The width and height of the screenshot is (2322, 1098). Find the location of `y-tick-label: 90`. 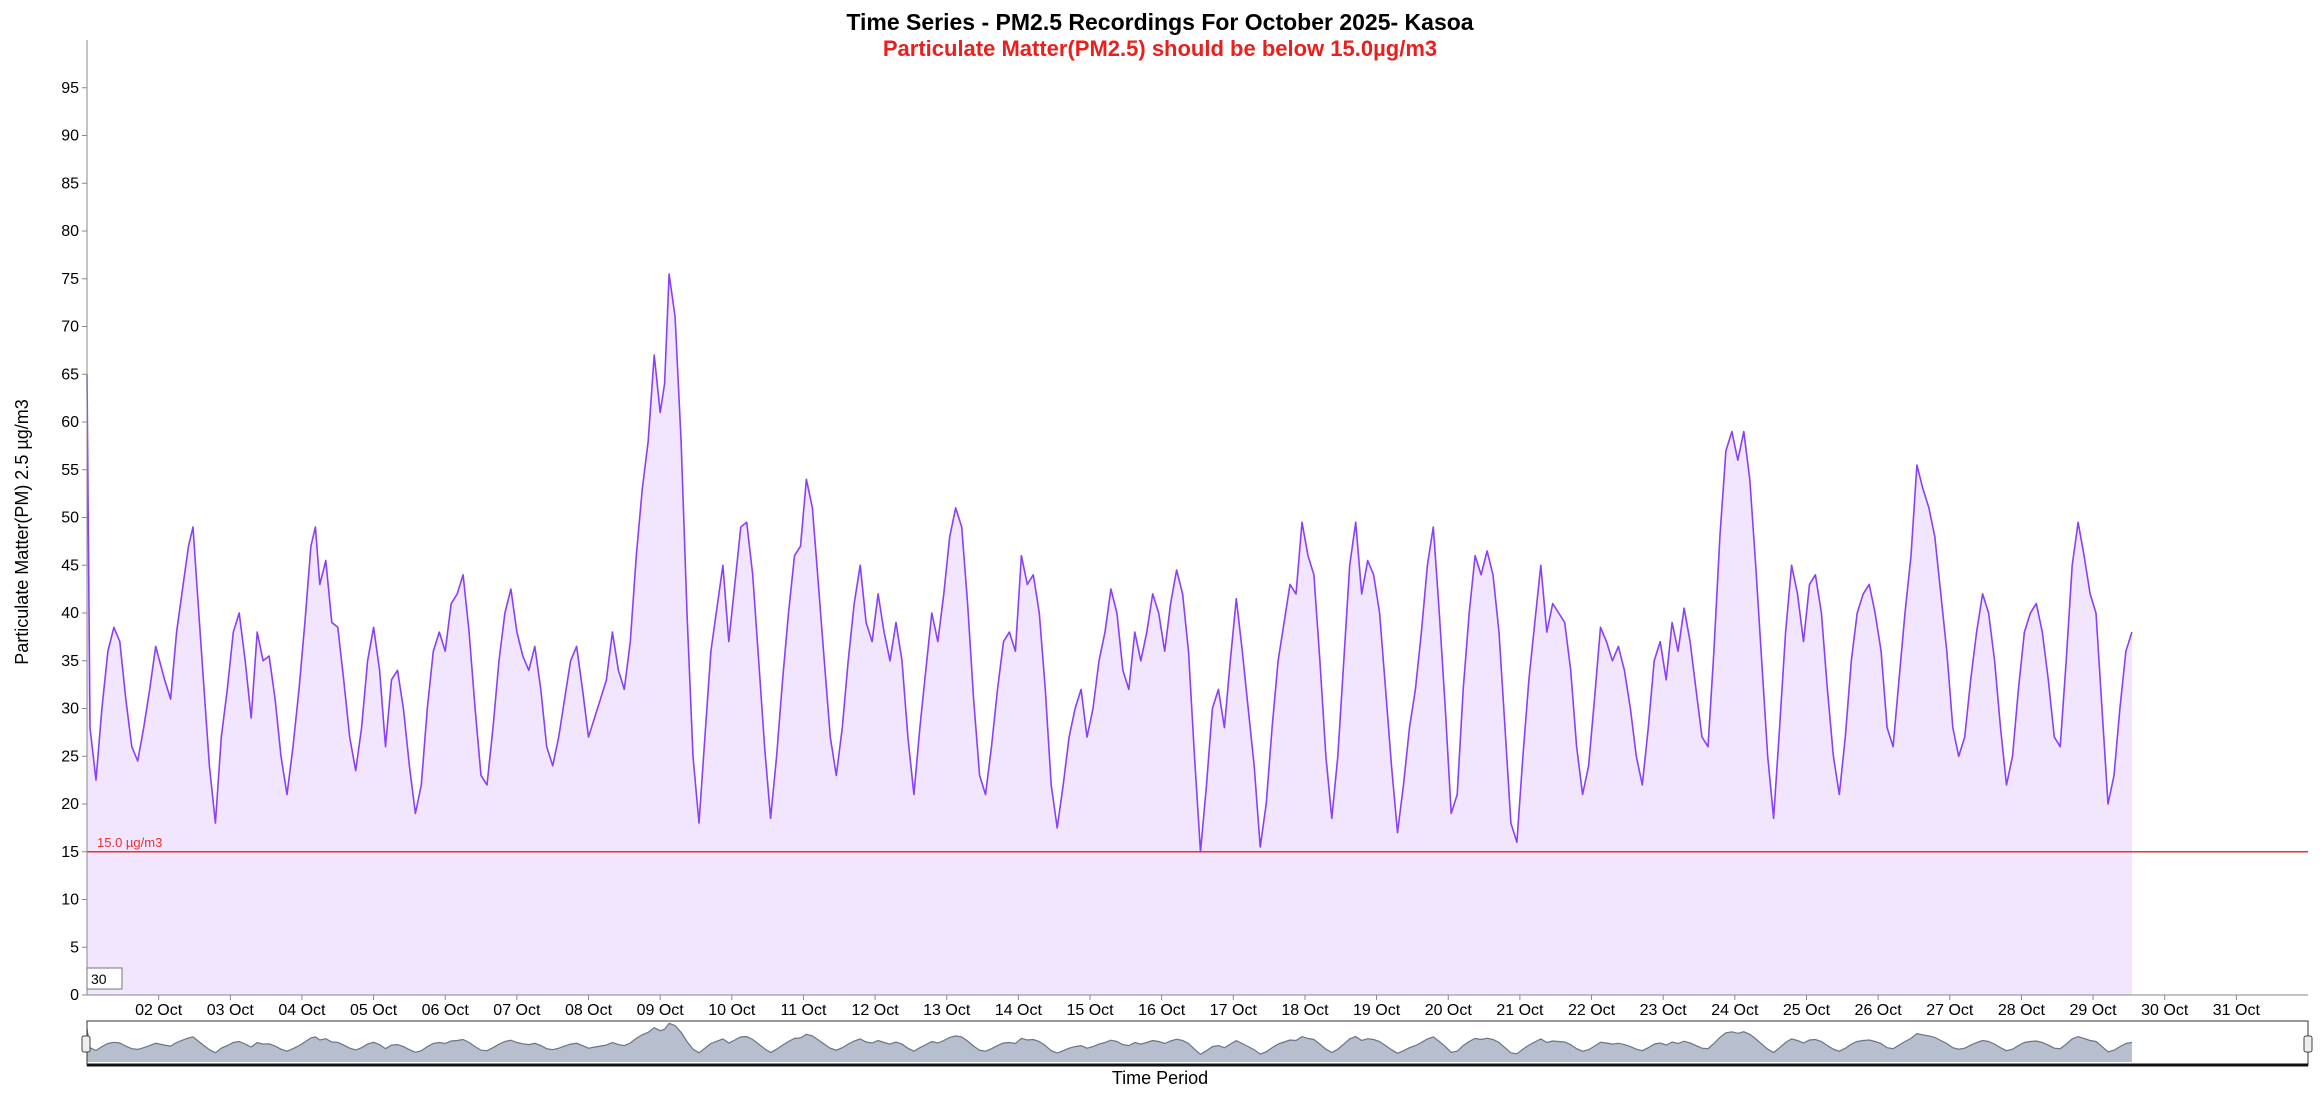

y-tick-label: 90 is located at coordinates (70, 136).